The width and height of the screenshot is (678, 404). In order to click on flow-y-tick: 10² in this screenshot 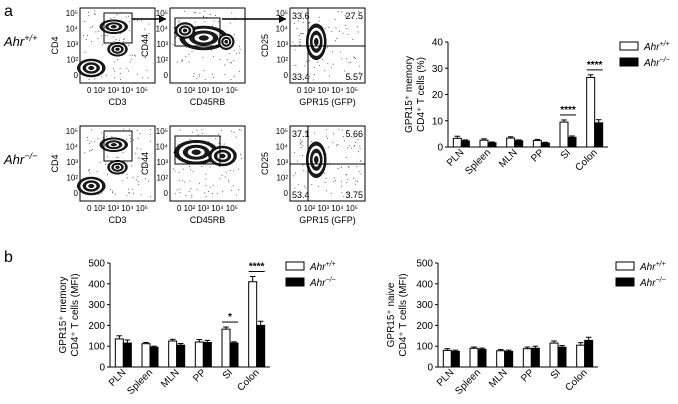, I will do `click(72, 178)`.